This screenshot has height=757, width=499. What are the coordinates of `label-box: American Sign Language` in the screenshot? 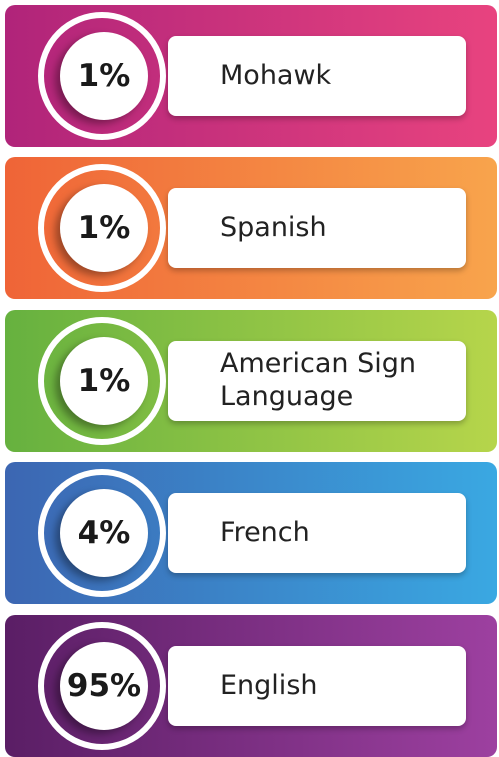 It's located at (317, 381).